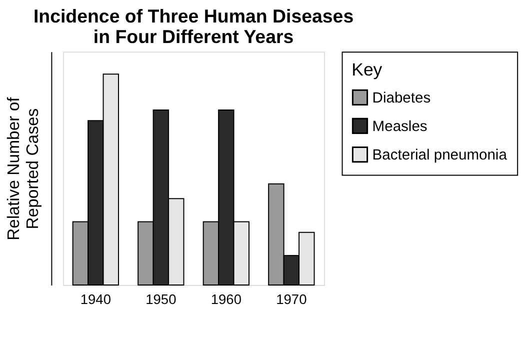 The image size is (523, 346). What do you see at coordinates (400, 126) in the screenshot?
I see `legend-label: Measles` at bounding box center [400, 126].